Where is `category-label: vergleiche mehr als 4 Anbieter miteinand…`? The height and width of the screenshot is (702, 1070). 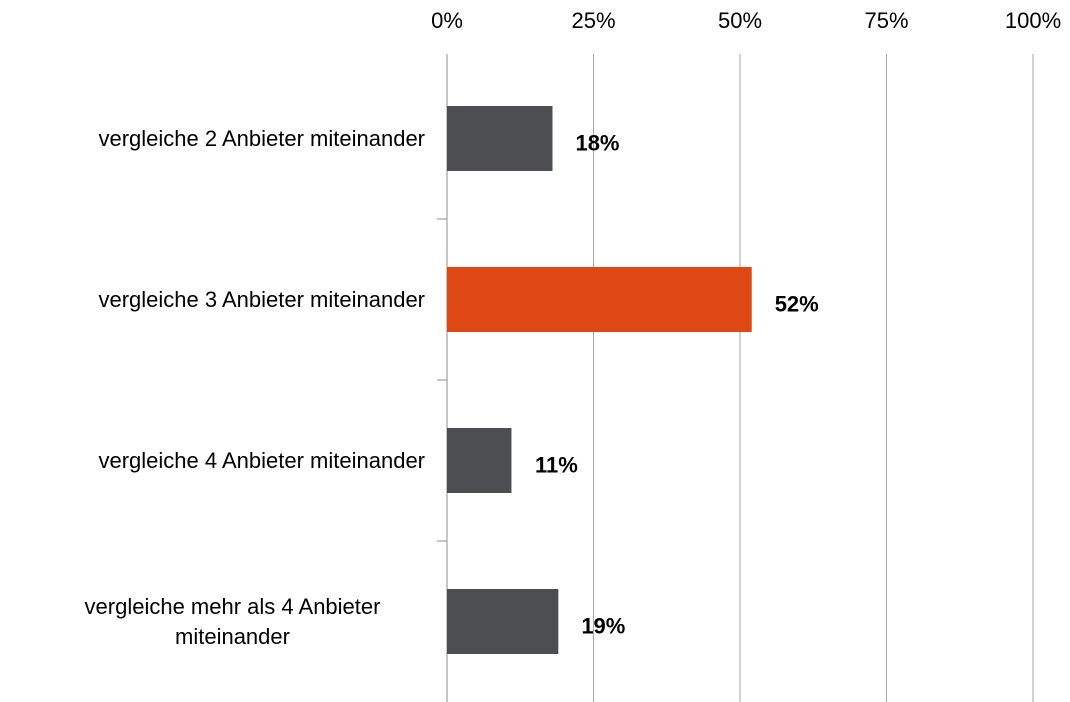
category-label: vergleiche mehr als 4 Anbieter miteinand… is located at coordinates (232, 621).